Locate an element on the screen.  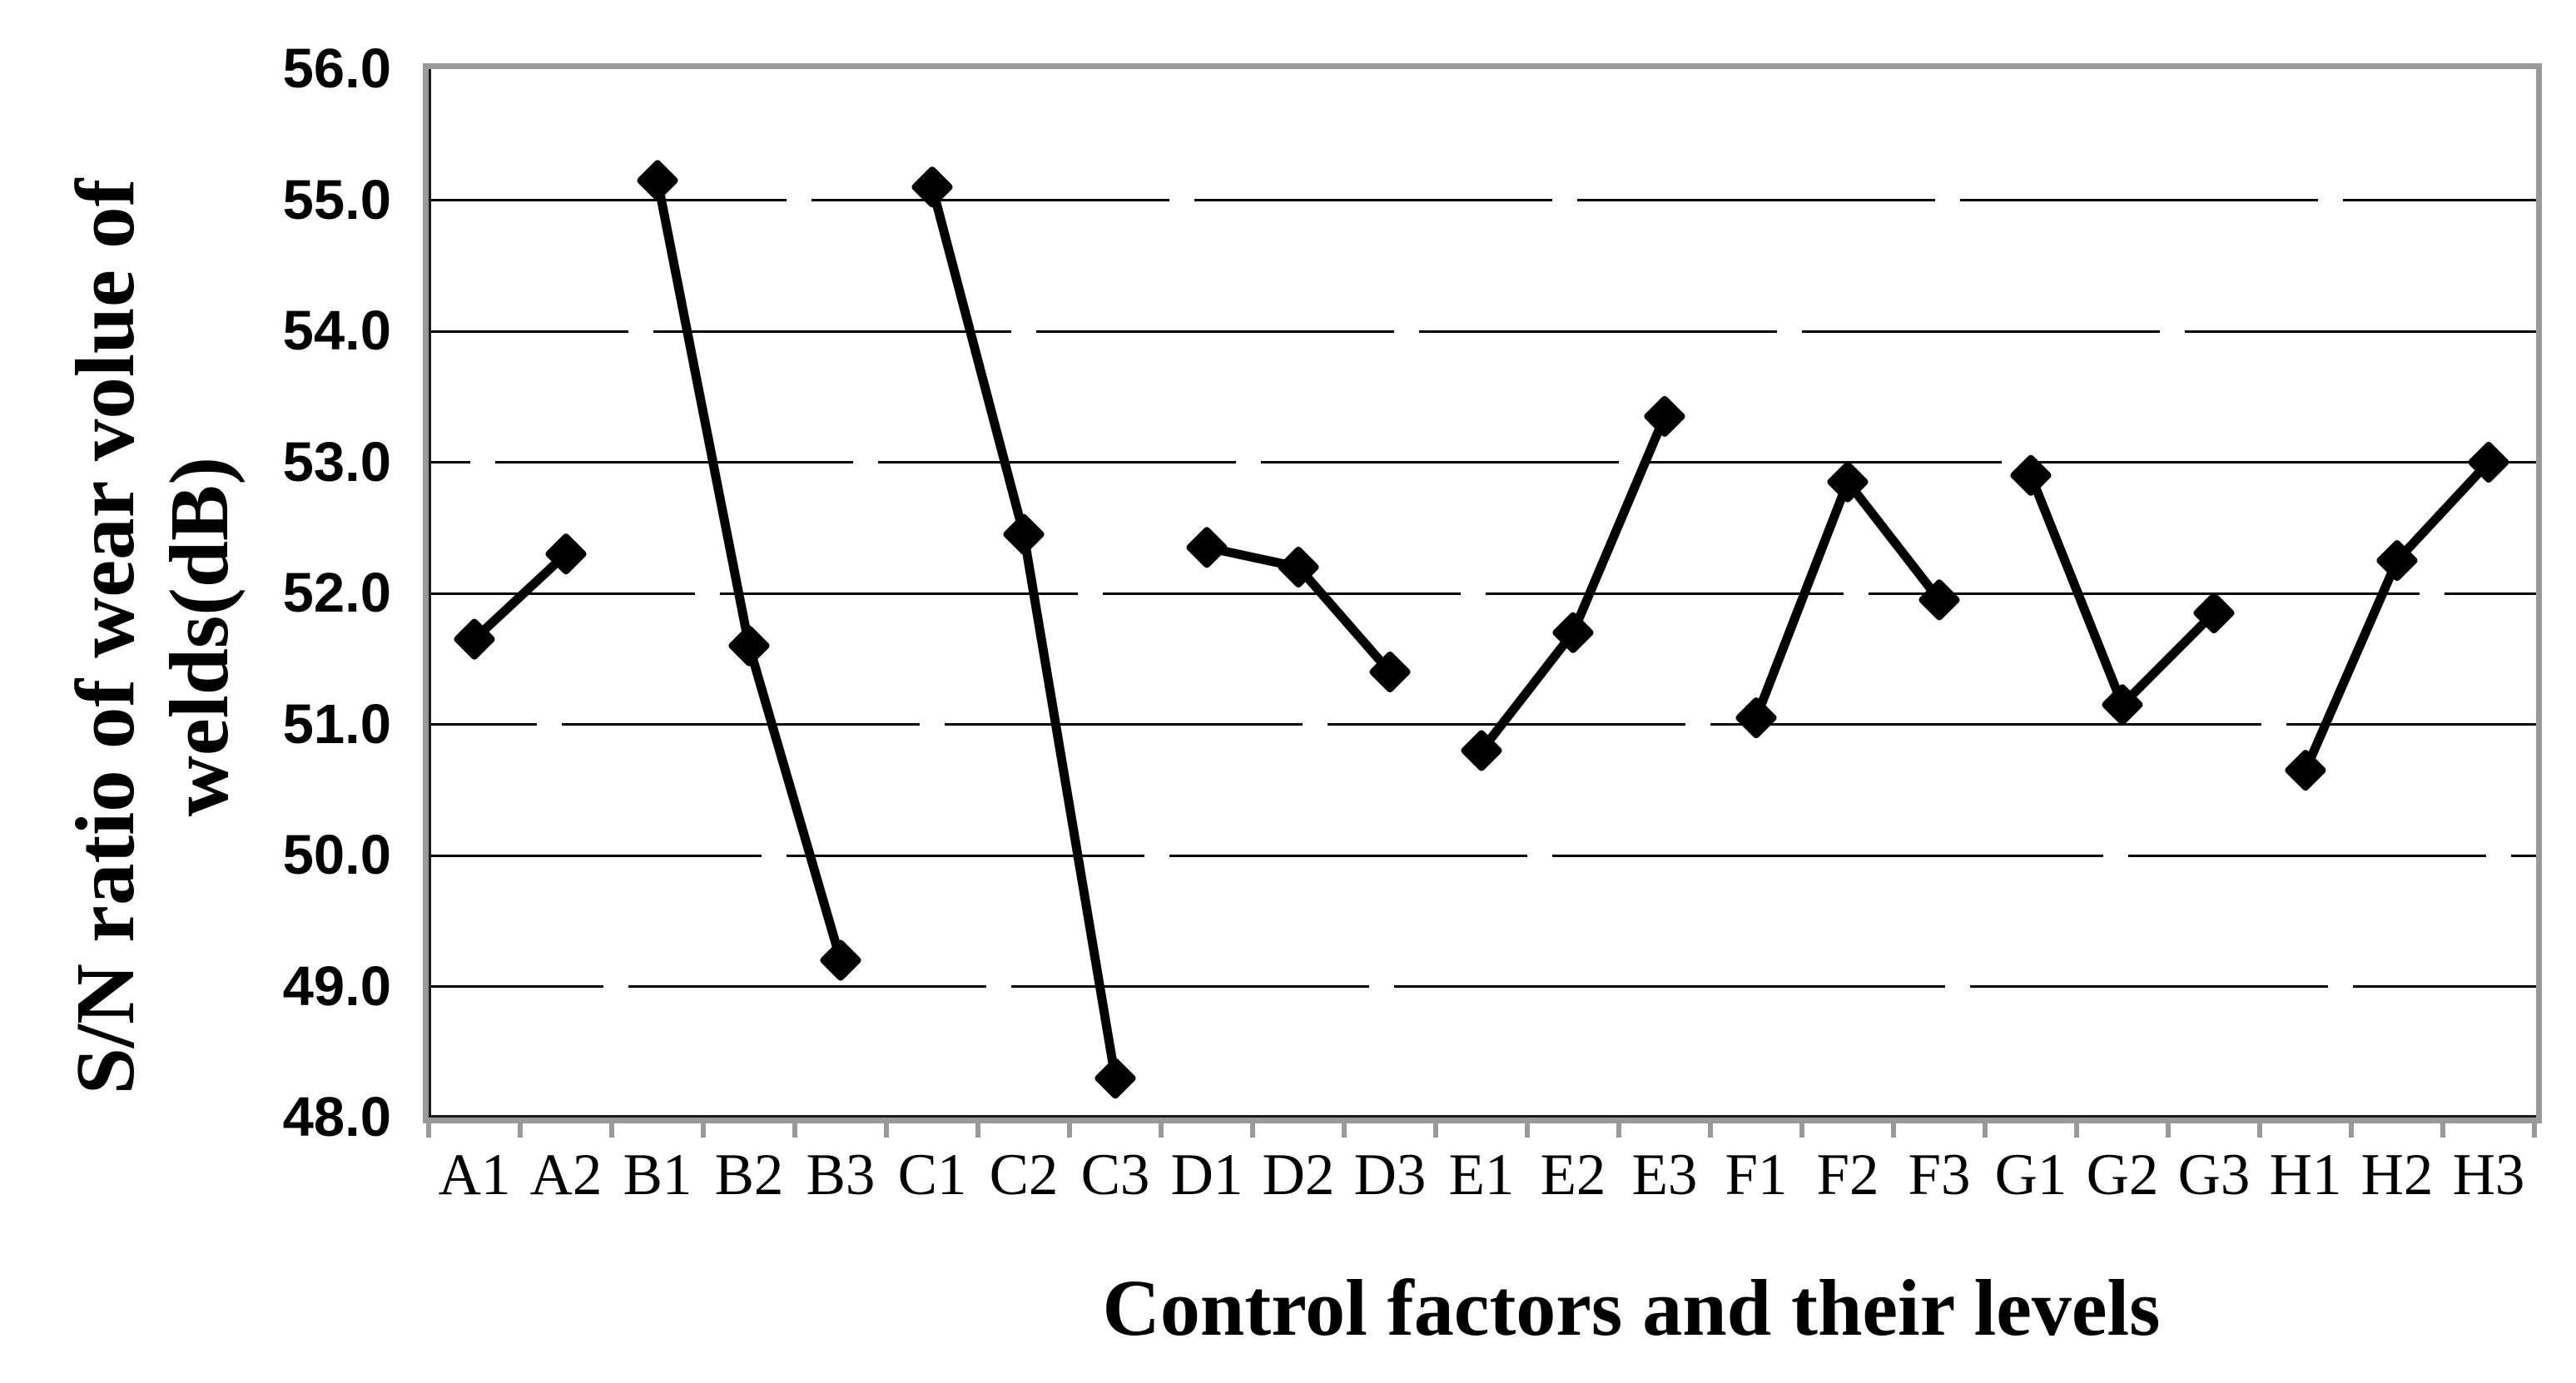
x-category-label-G1: G1 is located at coordinates (2030, 1175).